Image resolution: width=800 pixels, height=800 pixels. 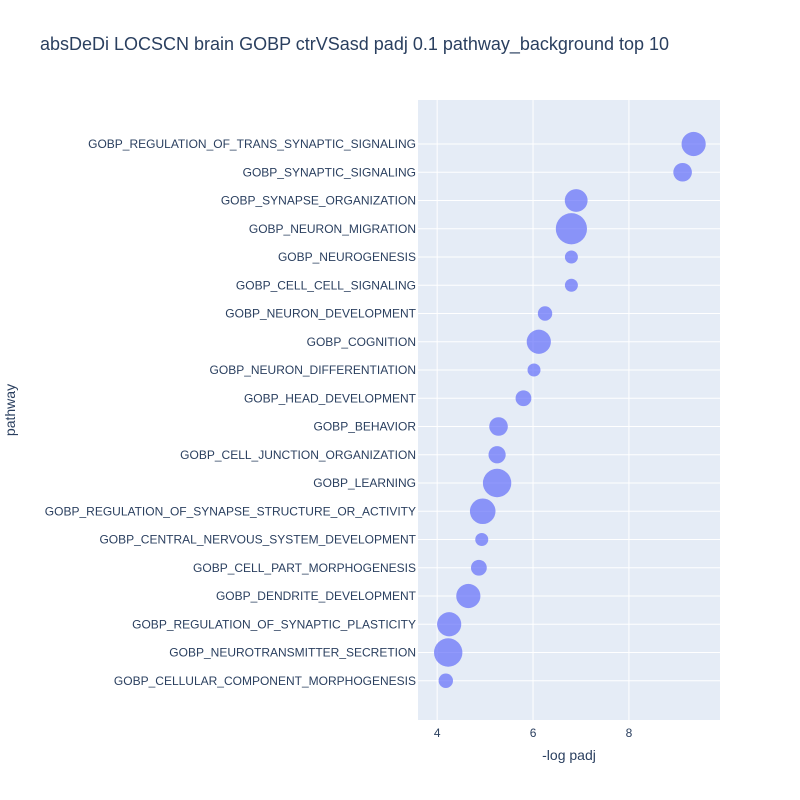 I want to click on y-tick-label: GOBP_LEARNING, so click(x=364, y=483).